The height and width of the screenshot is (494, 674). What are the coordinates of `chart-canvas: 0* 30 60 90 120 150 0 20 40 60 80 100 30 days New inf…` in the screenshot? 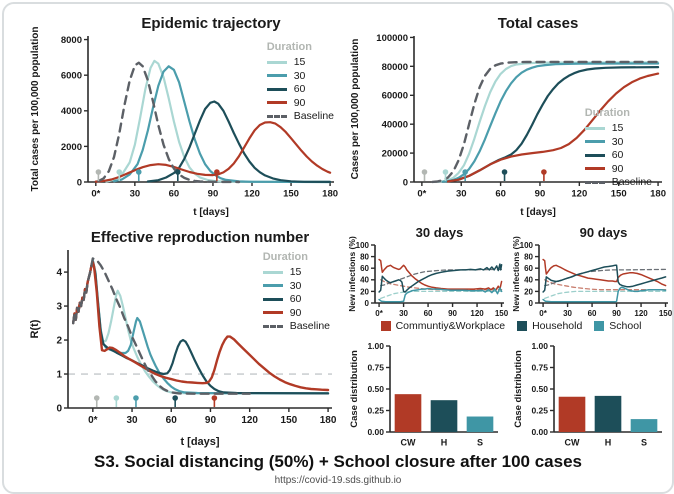 It's located at (428, 271).